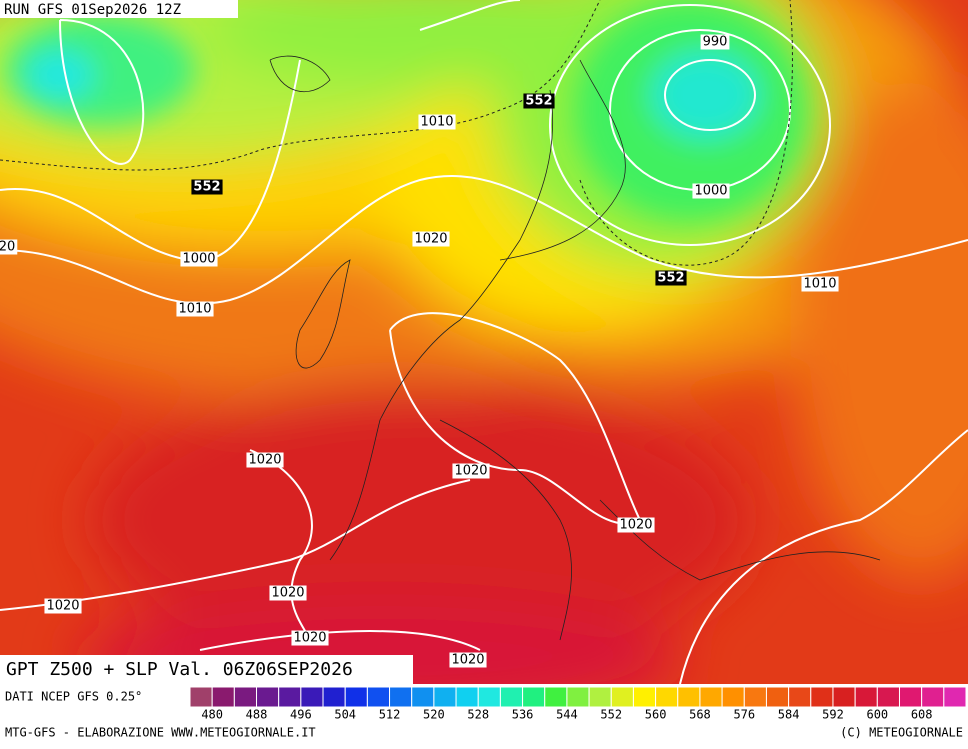 This screenshot has width=968, height=749. Describe the element at coordinates (922, 715) in the screenshot. I see `legend-label: 608` at that location.